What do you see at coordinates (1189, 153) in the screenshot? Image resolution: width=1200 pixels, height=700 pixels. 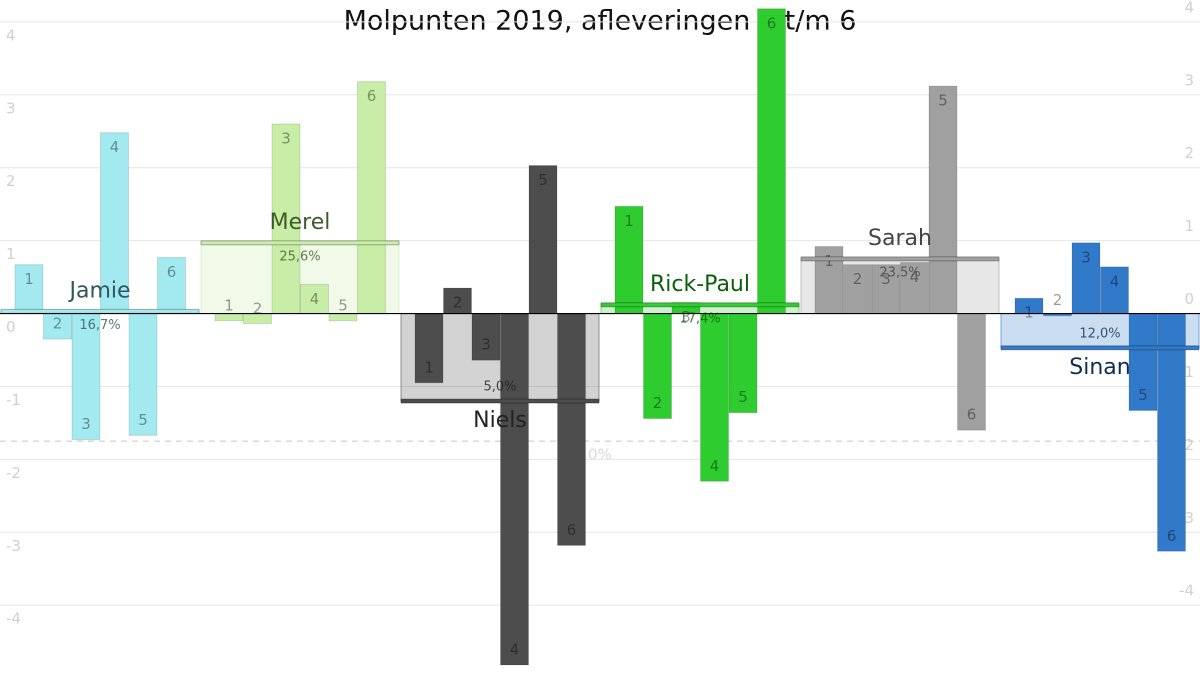 I see `y2-tick-label: 2` at bounding box center [1189, 153].